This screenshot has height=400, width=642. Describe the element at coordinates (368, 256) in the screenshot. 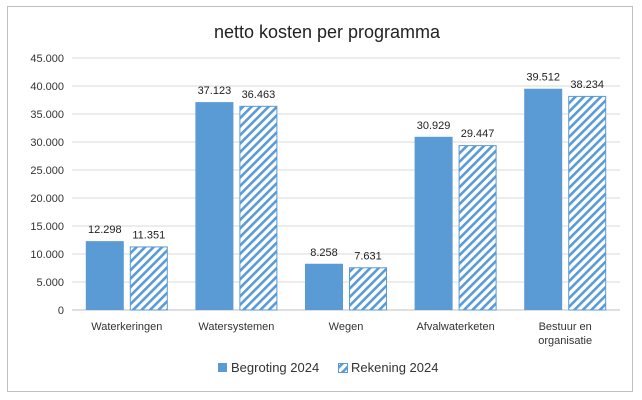

I see `data-label: 7.631` at that location.